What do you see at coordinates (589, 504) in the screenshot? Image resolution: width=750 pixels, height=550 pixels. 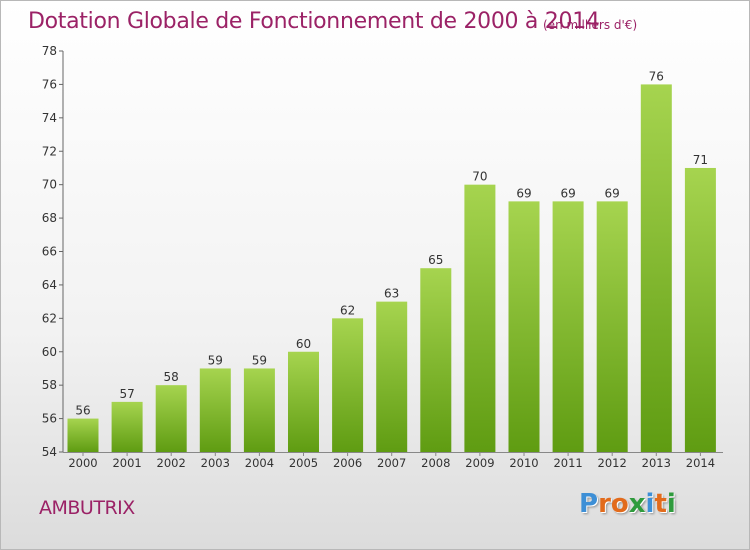 I see `logo-letter: P` at bounding box center [589, 504].